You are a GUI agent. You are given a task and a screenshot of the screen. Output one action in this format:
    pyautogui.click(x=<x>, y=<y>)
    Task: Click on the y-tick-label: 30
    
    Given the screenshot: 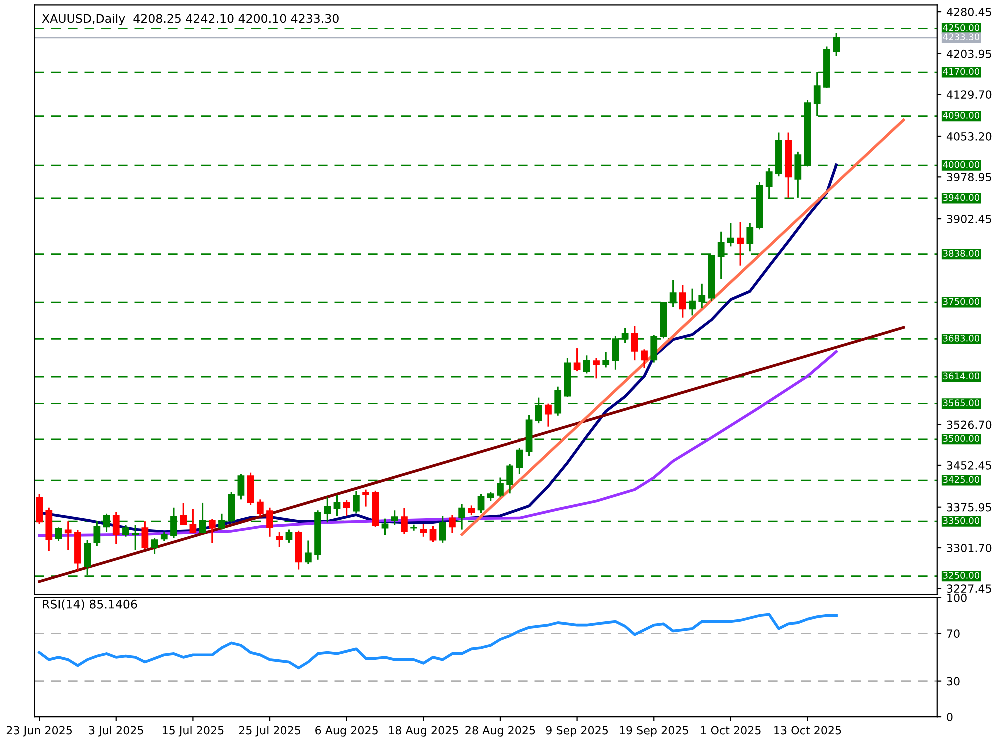 What is the action you would take?
    pyautogui.click(x=953, y=681)
    